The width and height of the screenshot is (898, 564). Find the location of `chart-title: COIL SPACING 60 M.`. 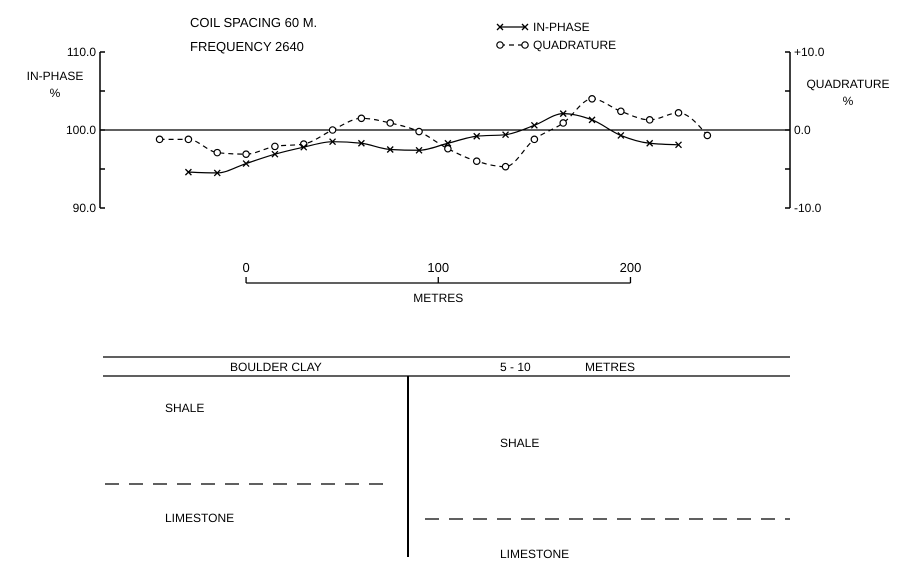

chart-title: COIL SPACING 60 M. is located at coordinates (254, 22).